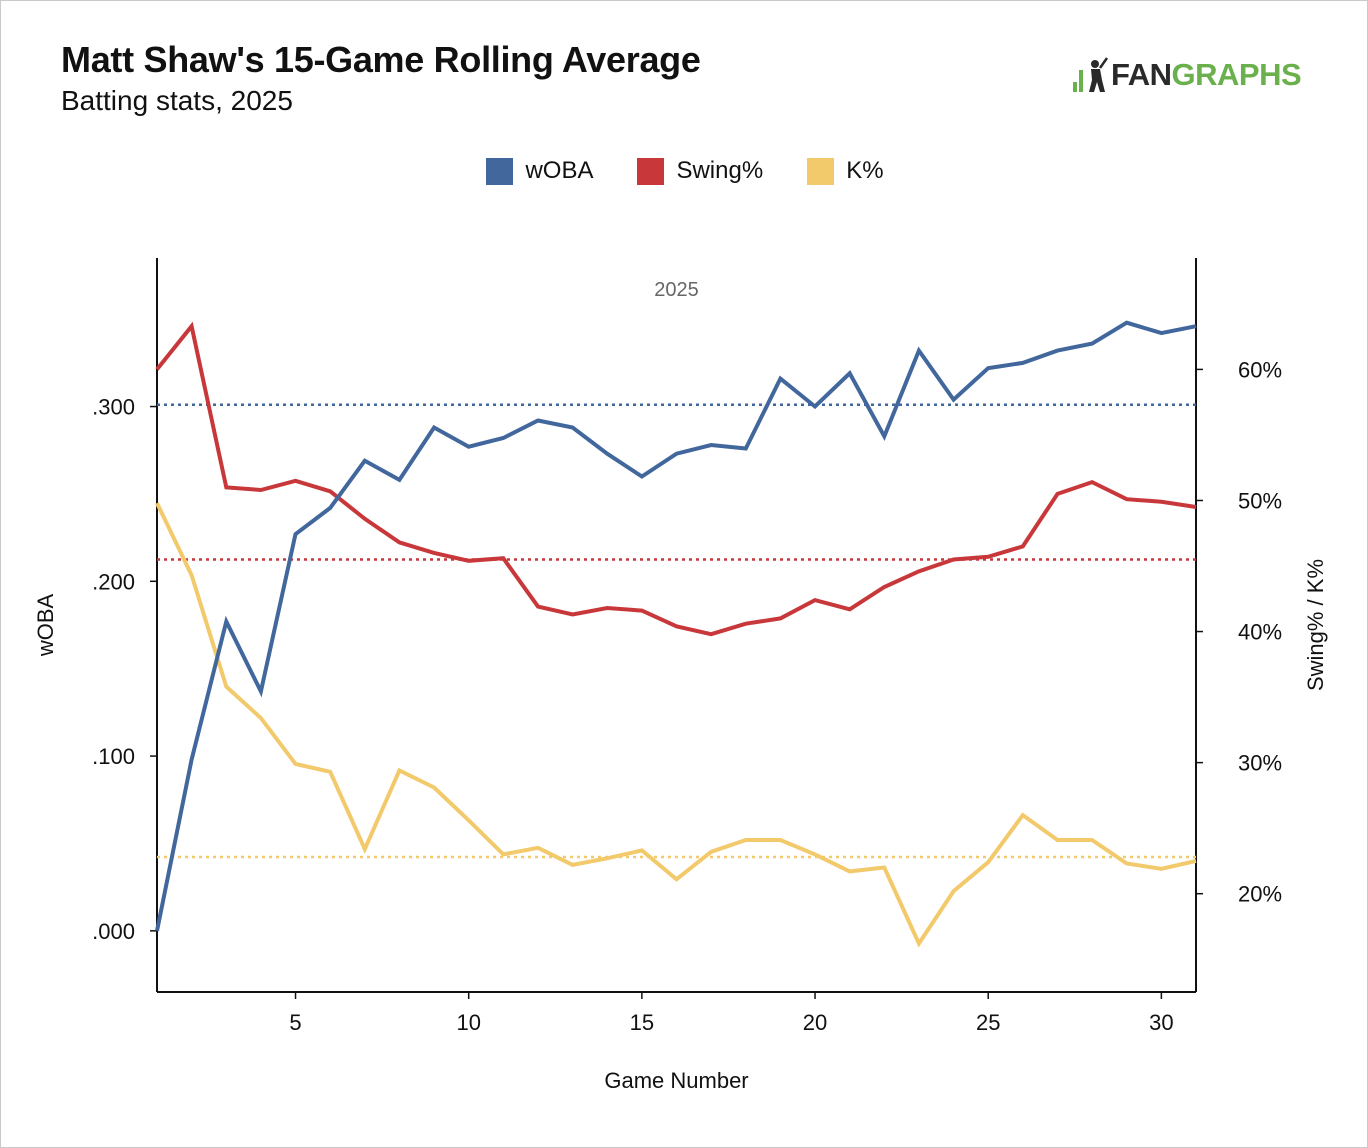 Image resolution: width=1368 pixels, height=1148 pixels. I want to click on logo-text-graphs: GRAPHS, so click(1236, 74).